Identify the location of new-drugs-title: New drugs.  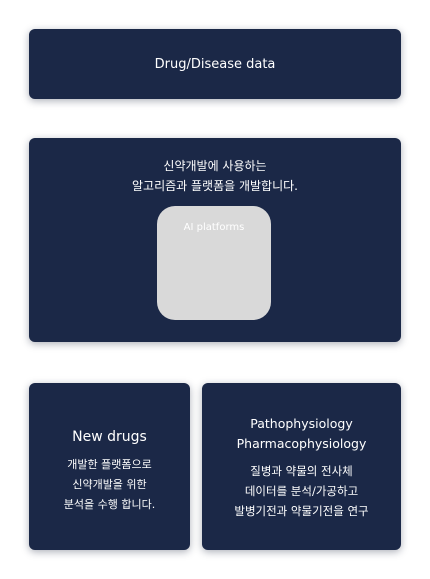
(109, 437).